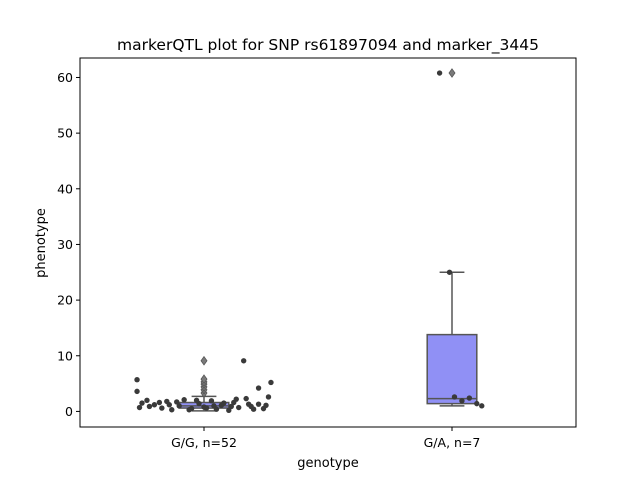 The height and width of the screenshot is (480, 640). What do you see at coordinates (65, 300) in the screenshot?
I see `y-tick-label: 20` at bounding box center [65, 300].